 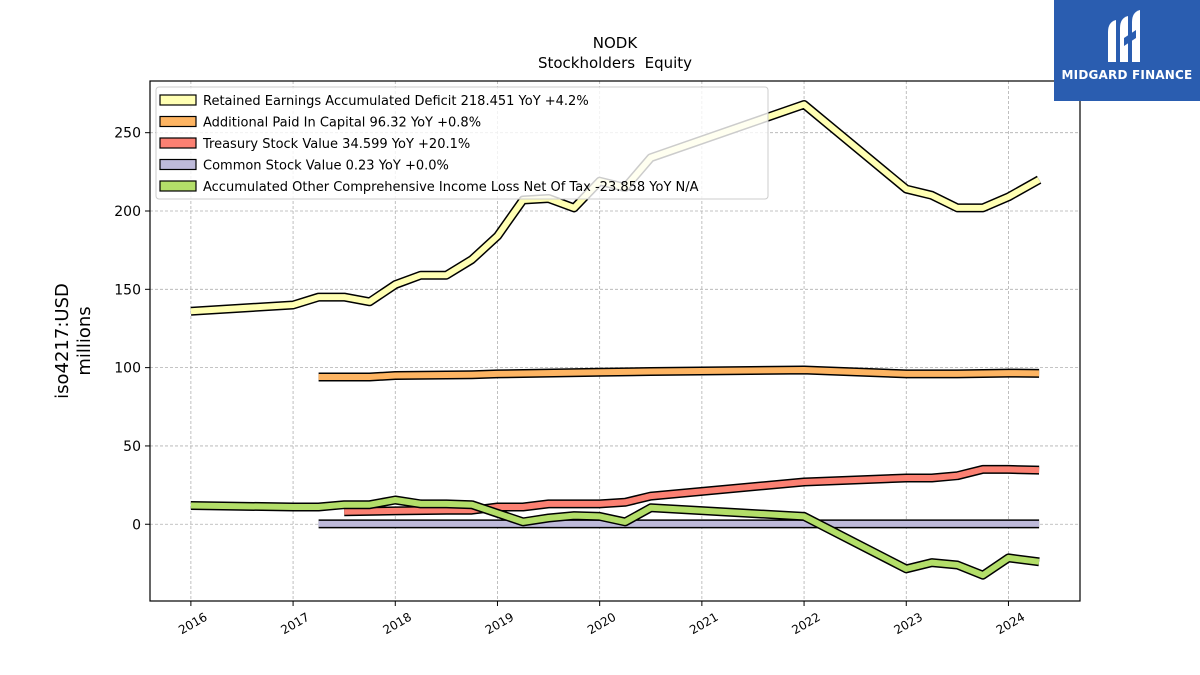 What do you see at coordinates (1127, 75) in the screenshot?
I see `logo-text: MIDGARD FINANCE` at bounding box center [1127, 75].